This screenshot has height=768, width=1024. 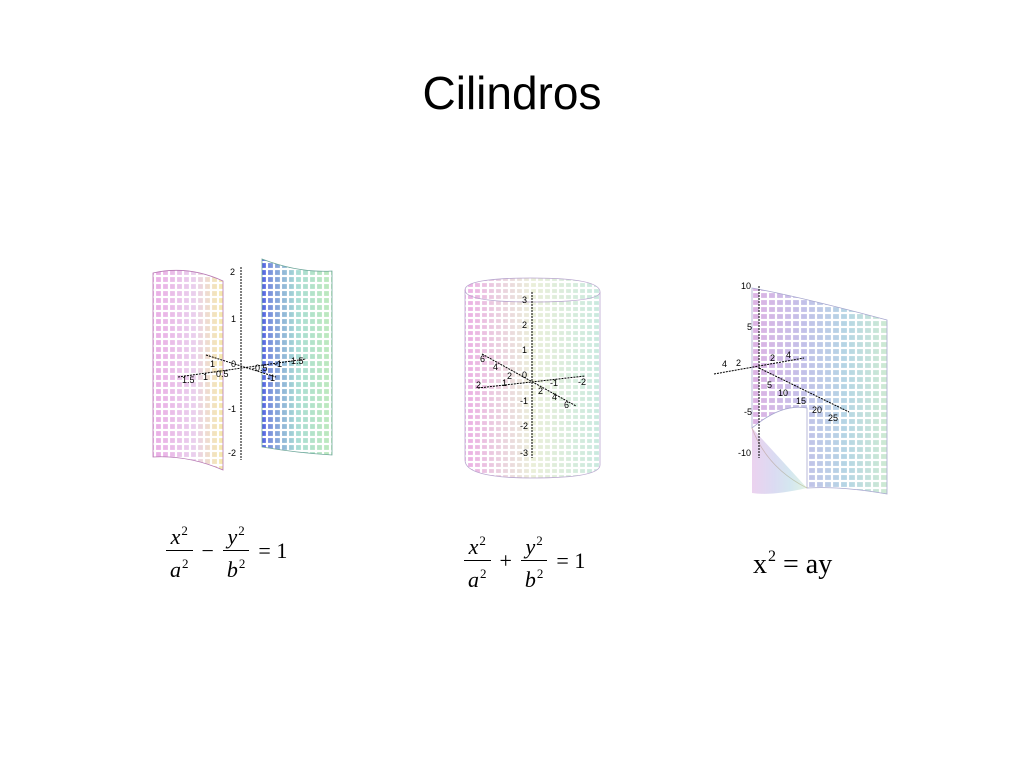 I want to click on tick-label: -1.5, so click(x=296, y=361).